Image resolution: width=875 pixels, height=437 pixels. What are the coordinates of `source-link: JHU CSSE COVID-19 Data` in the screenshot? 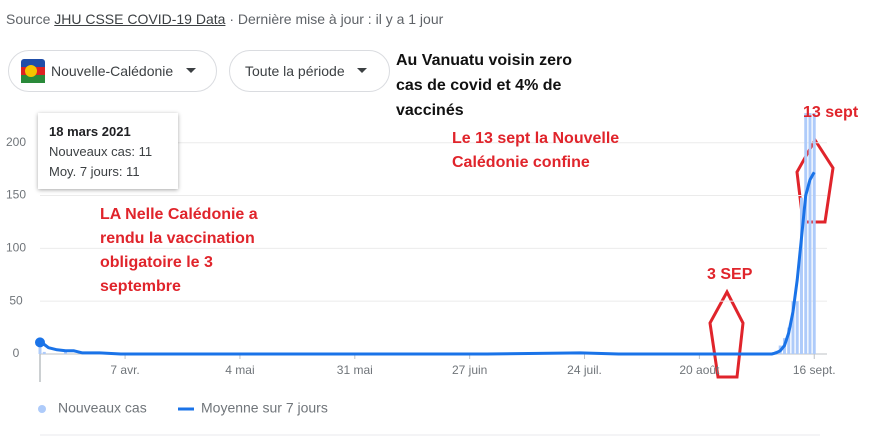 It's located at (140, 19).